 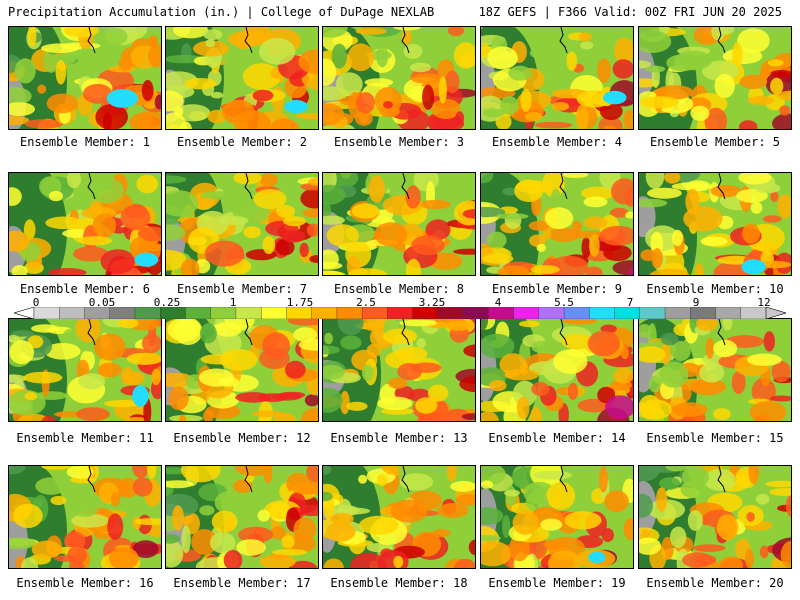 I want to click on ensemble-member-label: Ensemble Member: 2, so click(x=242, y=142).